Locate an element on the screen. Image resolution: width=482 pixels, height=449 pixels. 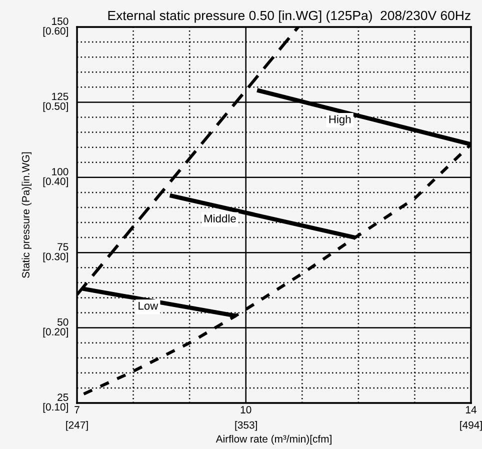
x2-tick-label: [494] is located at coordinates (471, 426).